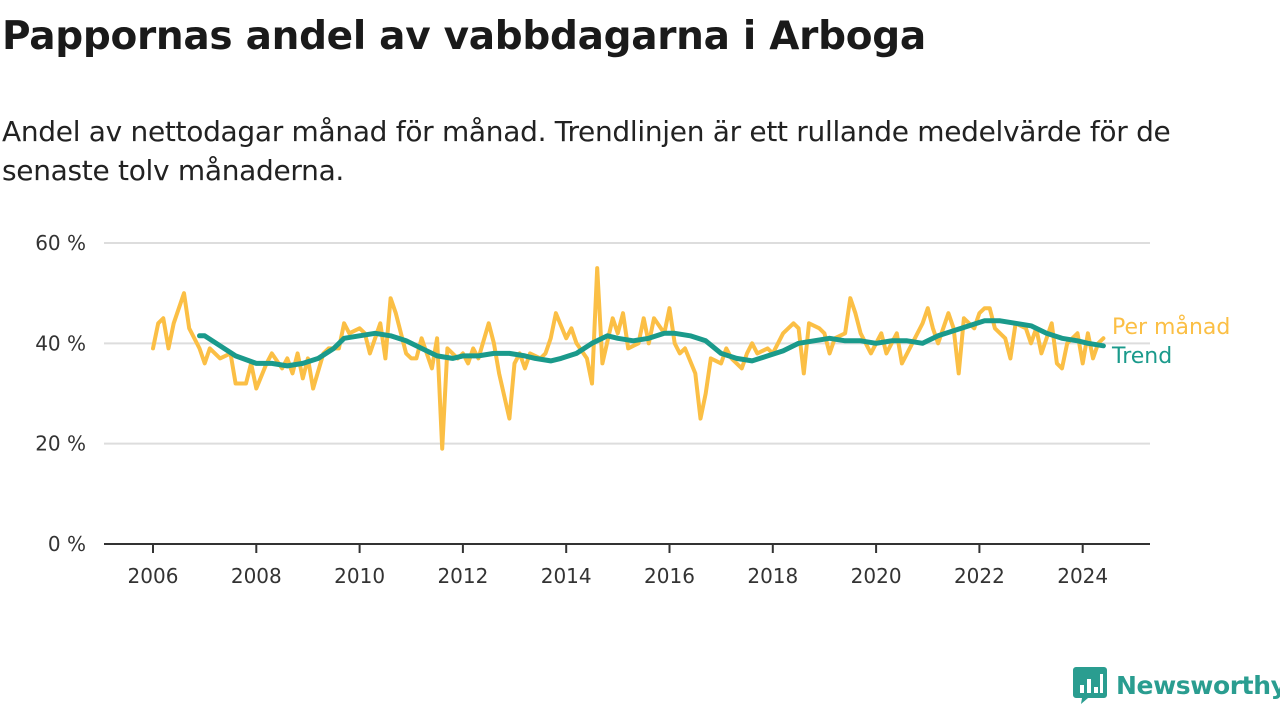 The height and width of the screenshot is (720, 1280). Describe the element at coordinates (669, 576) in the screenshot. I see `x-tick-label: 2016` at that location.